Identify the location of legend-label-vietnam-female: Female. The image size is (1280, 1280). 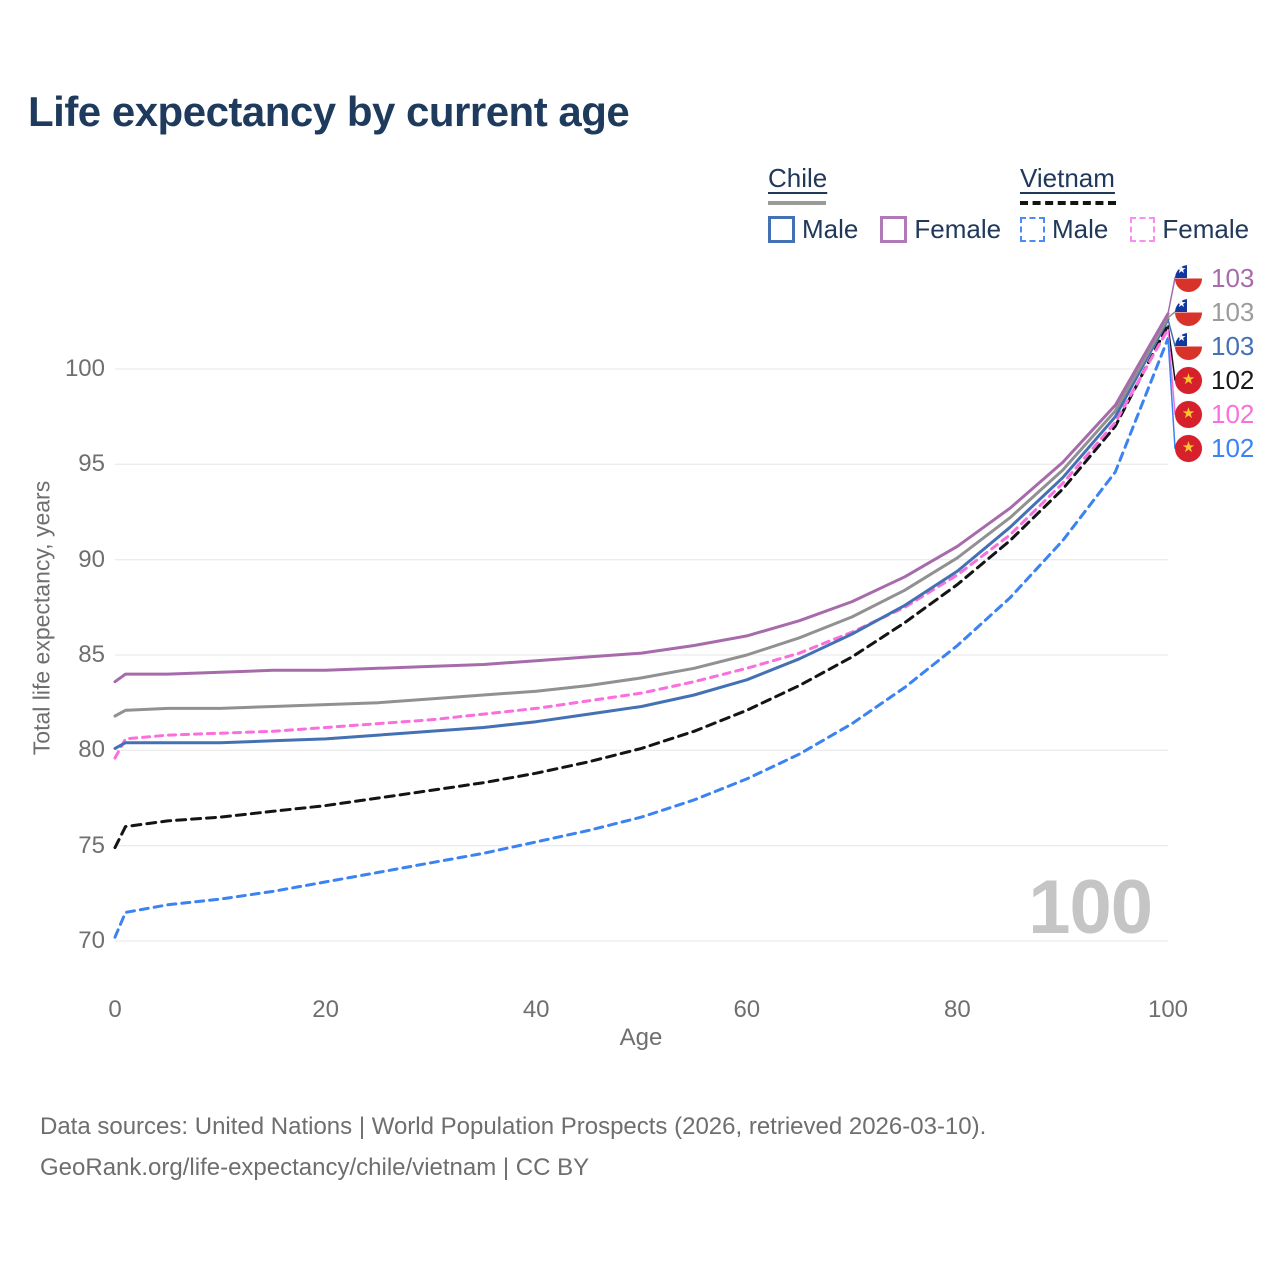
(1206, 229).